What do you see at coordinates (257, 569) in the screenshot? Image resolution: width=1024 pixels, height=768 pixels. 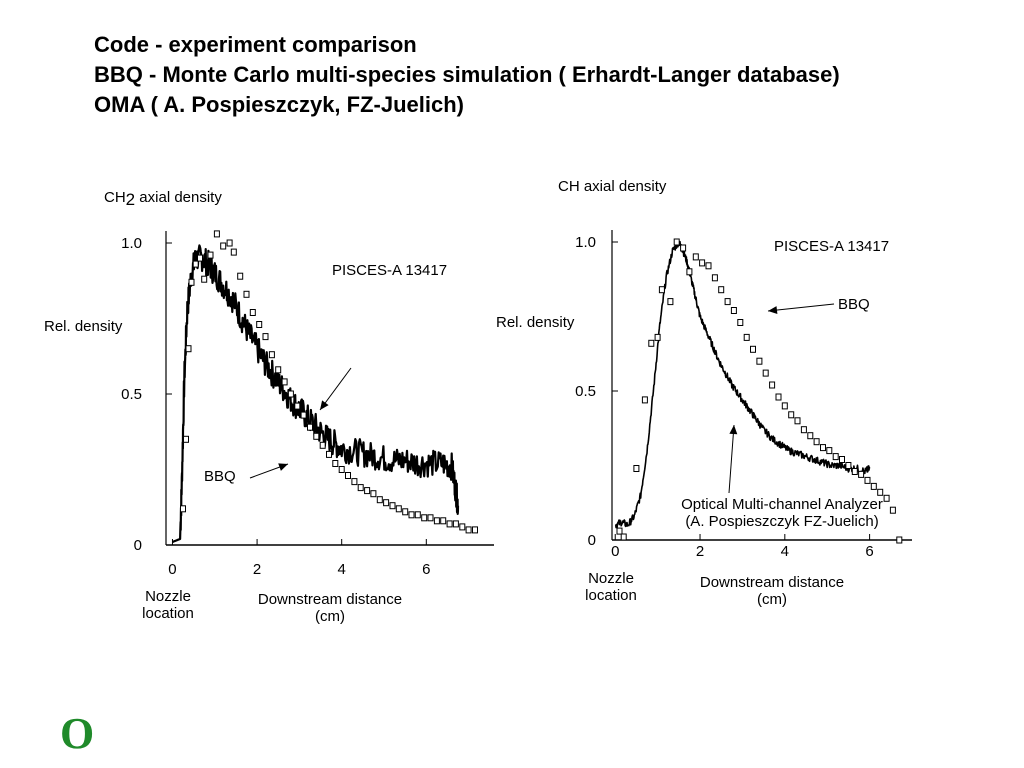 I see `left-x-tick-label: 2` at bounding box center [257, 569].